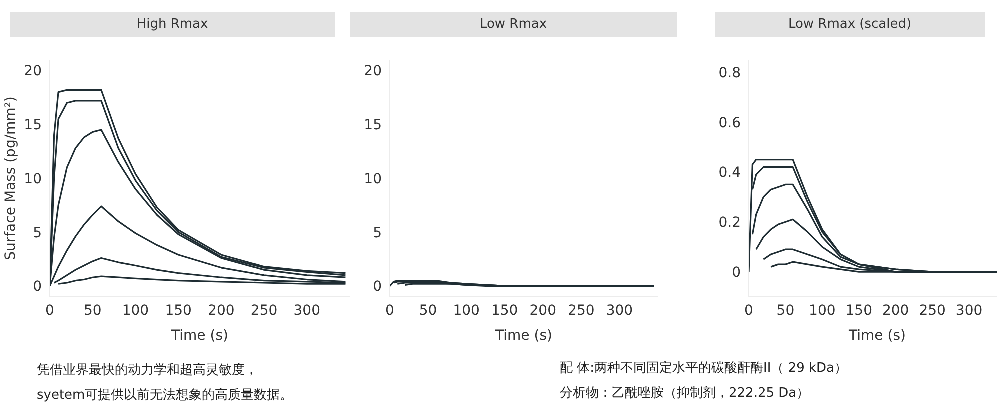 The height and width of the screenshot is (412, 997). Describe the element at coordinates (730, 173) in the screenshot. I see `y-tick-label: 0.4` at that location.